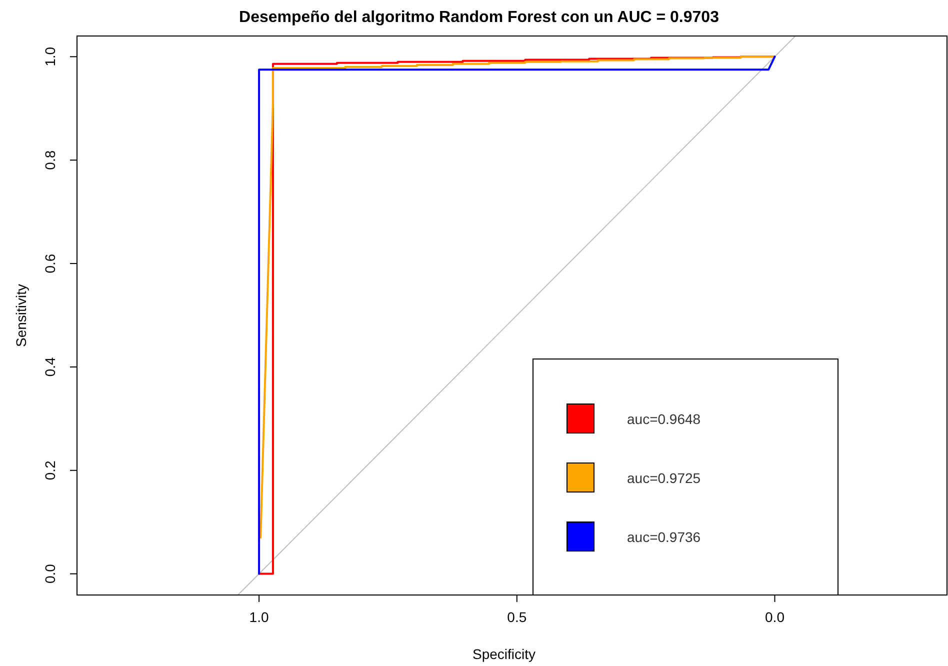 Image resolution: width=948 pixels, height=666 pixels. What do you see at coordinates (50, 56) in the screenshot?
I see `y-tick-label: 1.0` at bounding box center [50, 56].